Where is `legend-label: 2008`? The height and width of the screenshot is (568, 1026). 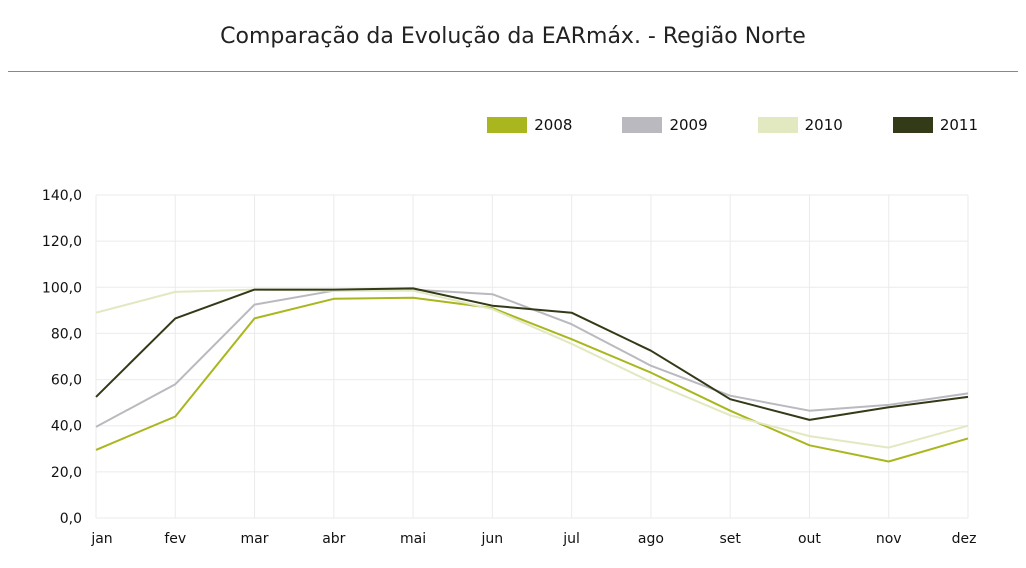
legend-label: 2008 is located at coordinates (553, 125).